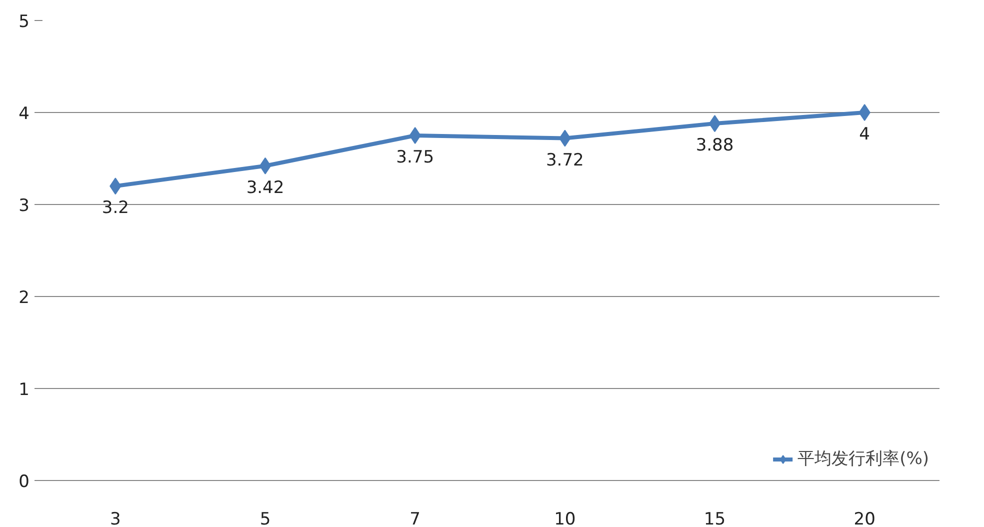  Describe the element at coordinates (865, 518) in the screenshot. I see `x-tick-label: 20` at that location.